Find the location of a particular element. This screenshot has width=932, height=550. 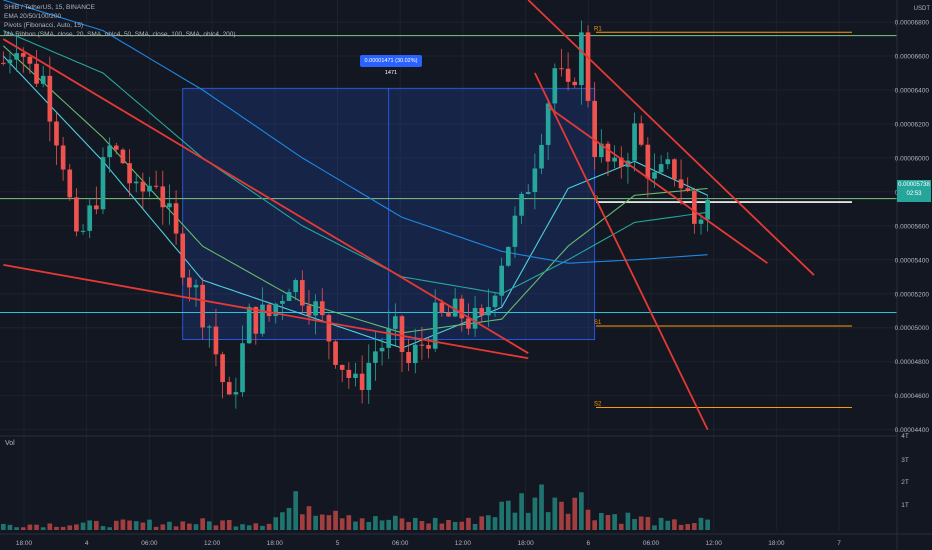

time-tick-label: 7 is located at coordinates (839, 543).